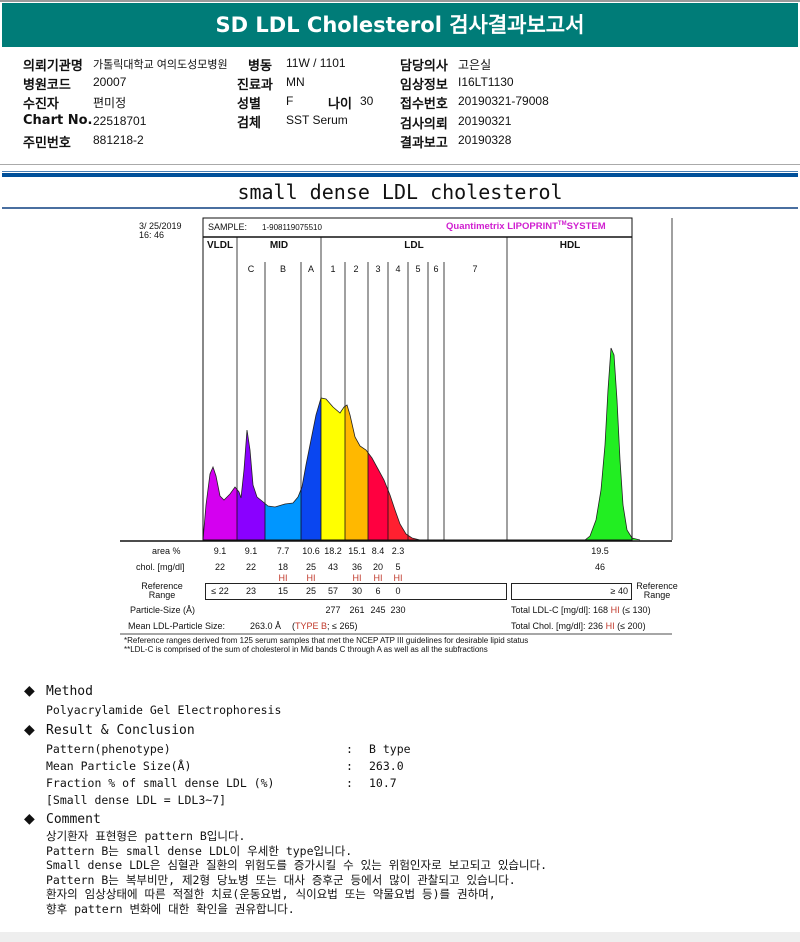 The image size is (800, 942). I want to click on hospital-code-value: 20007, so click(110, 82).